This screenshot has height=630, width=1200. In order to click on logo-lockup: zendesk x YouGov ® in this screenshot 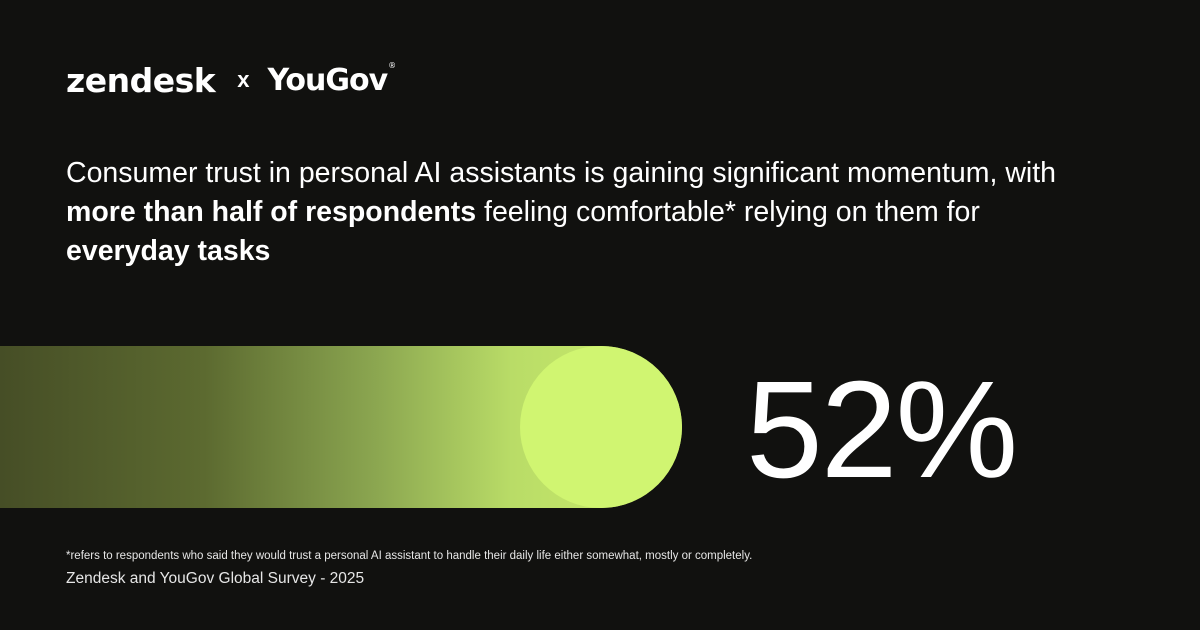, I will do `click(231, 80)`.